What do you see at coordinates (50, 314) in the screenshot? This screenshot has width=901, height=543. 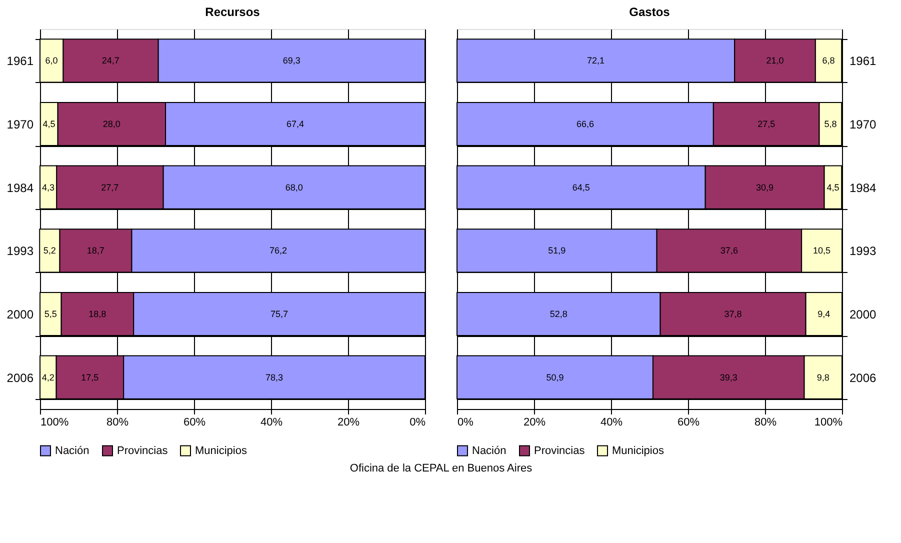 I see `data-label: 5,5` at bounding box center [50, 314].